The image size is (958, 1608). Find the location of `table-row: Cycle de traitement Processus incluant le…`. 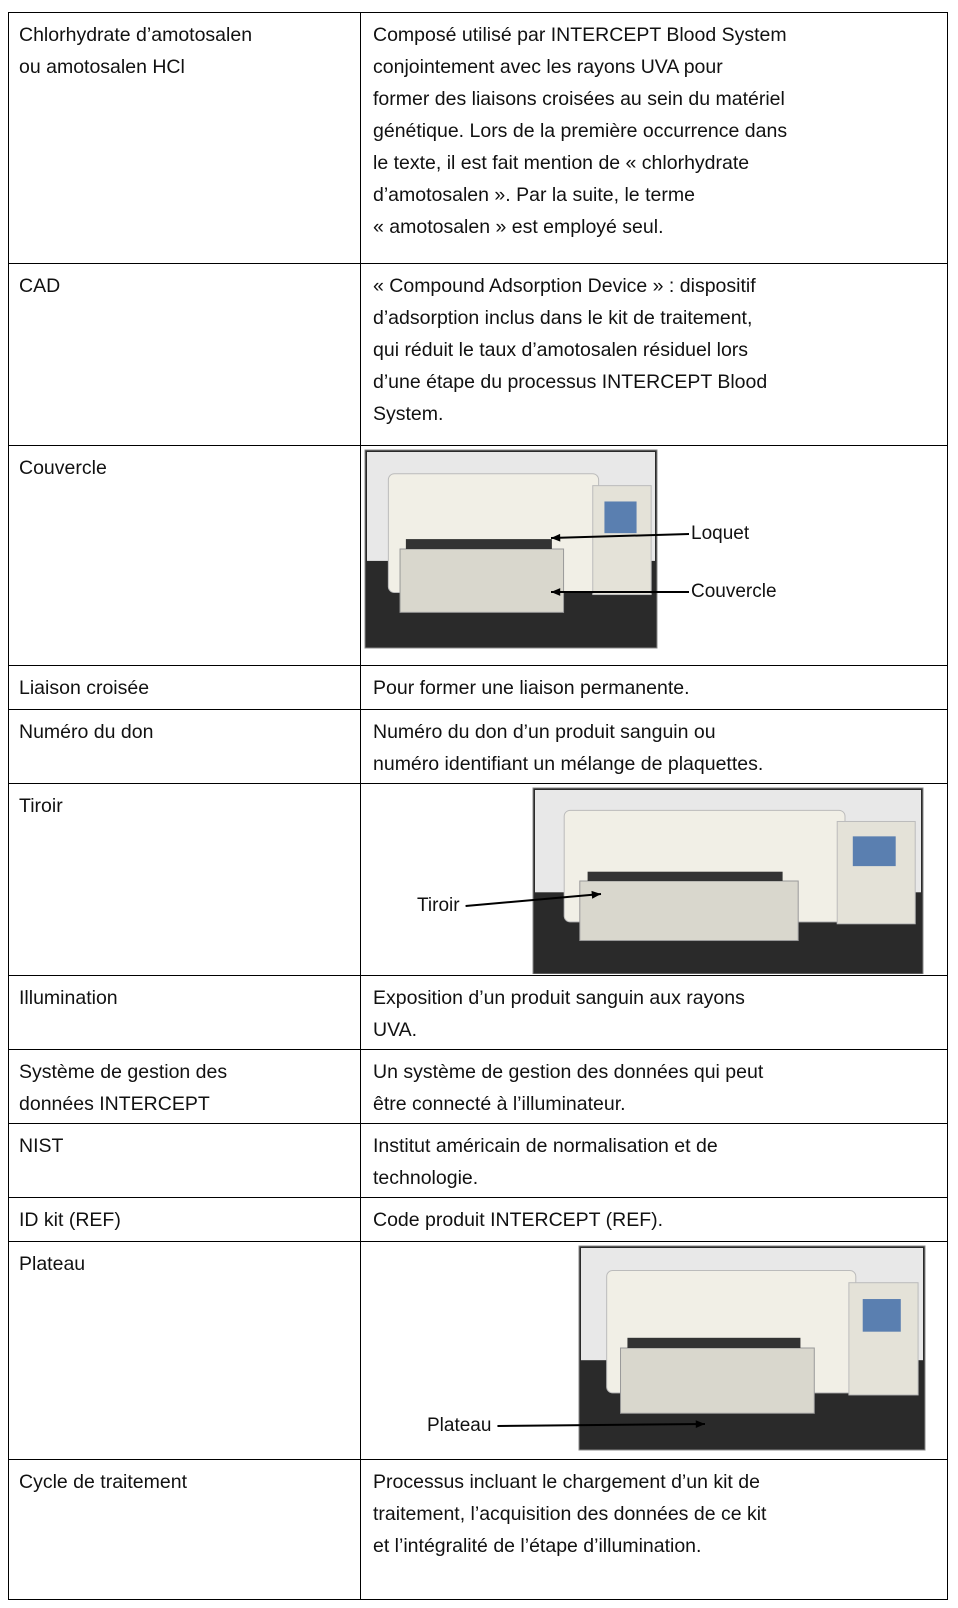

table-row: Cycle de traitement Processus incluant le… is located at coordinates (478, 1530).